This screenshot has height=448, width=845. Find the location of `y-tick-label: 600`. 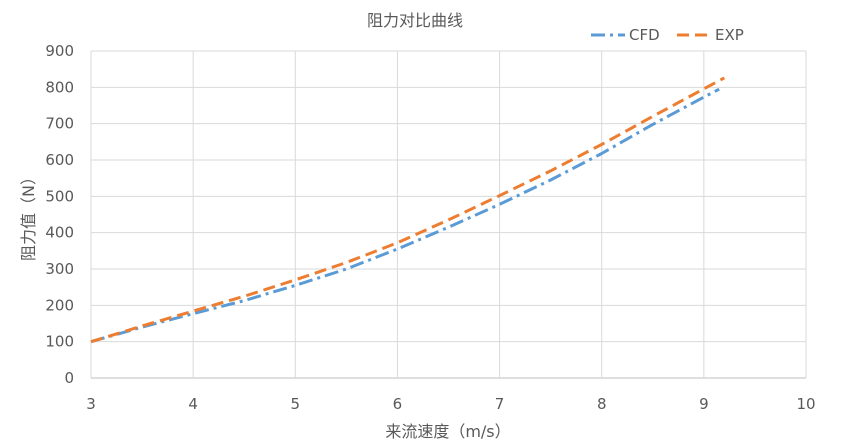

y-tick-label: 600 is located at coordinates (59, 160).